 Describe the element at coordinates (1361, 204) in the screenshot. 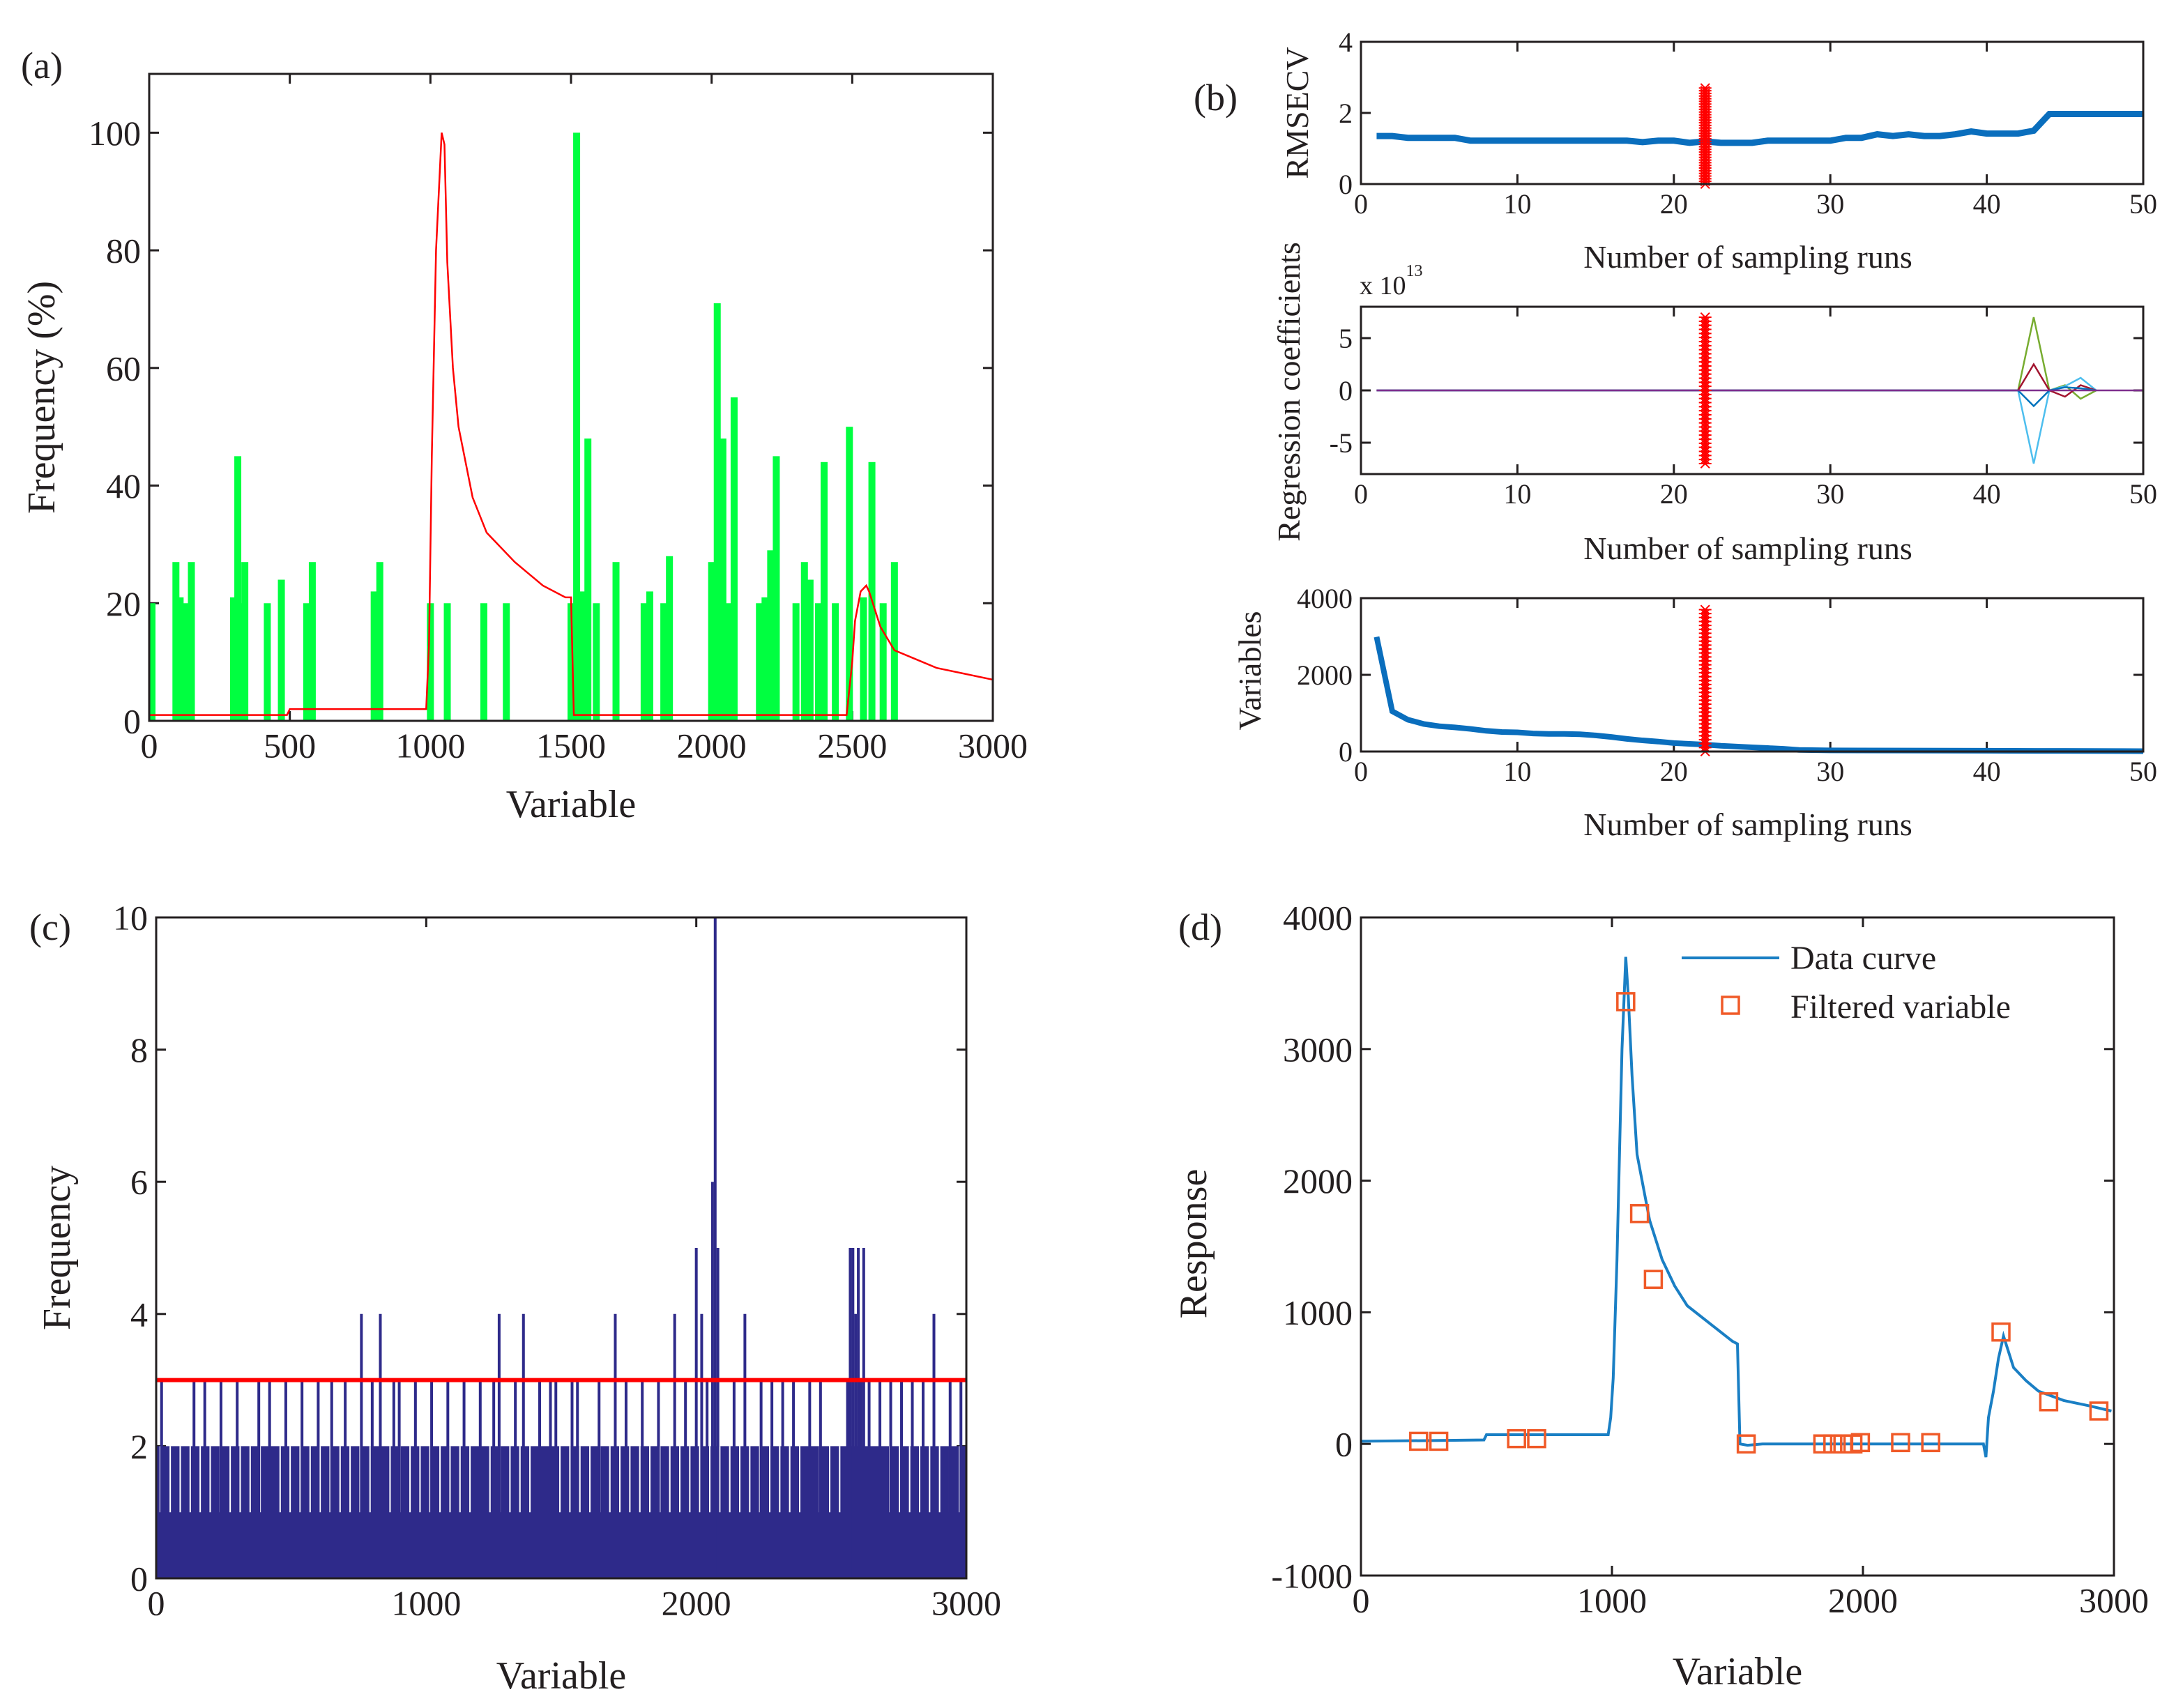

I see `panel-b1-xtick-label: 0` at that location.